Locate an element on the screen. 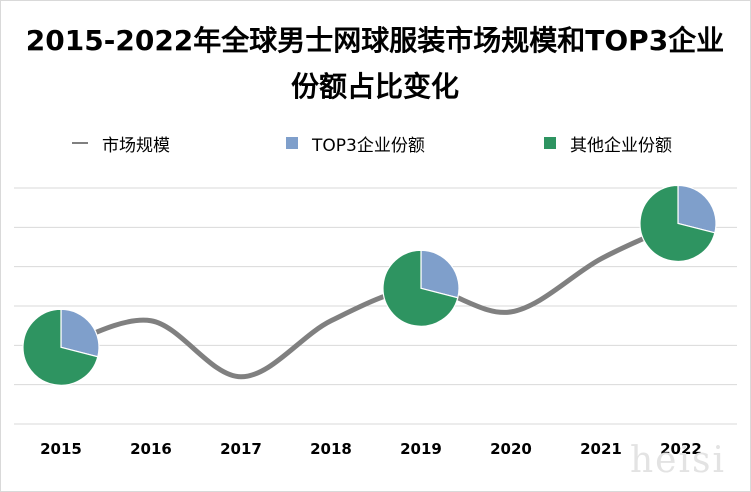 The width and height of the screenshot is (751, 492). legend-label-top3-share: TOP3企业份额 is located at coordinates (368, 145).